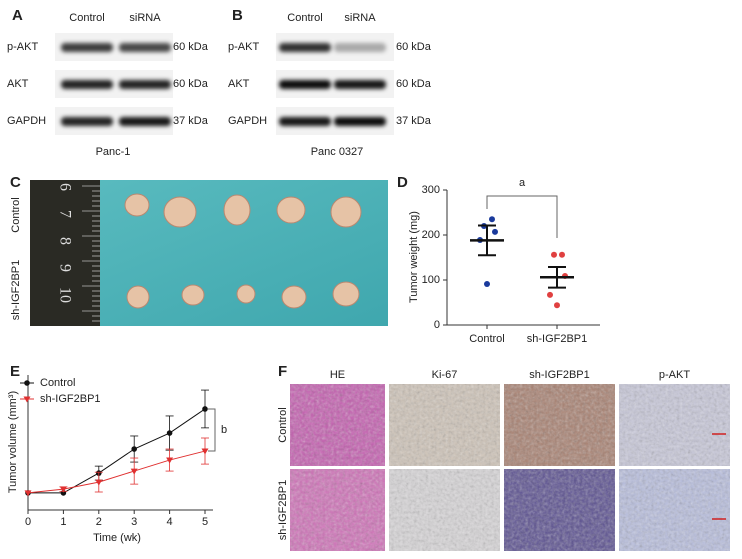  Describe the element at coordinates (283, 510) in the screenshot. I see `row-label: sh-IGF2BP1` at that location.